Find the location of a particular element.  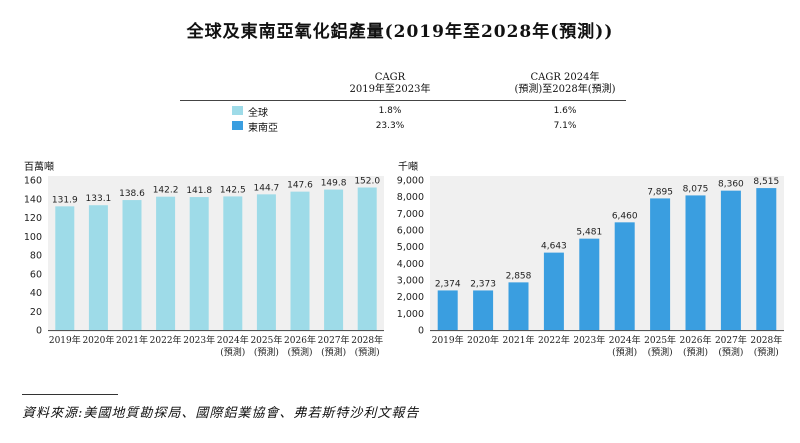

y-tick-label: 5,000 is located at coordinates (410, 247).